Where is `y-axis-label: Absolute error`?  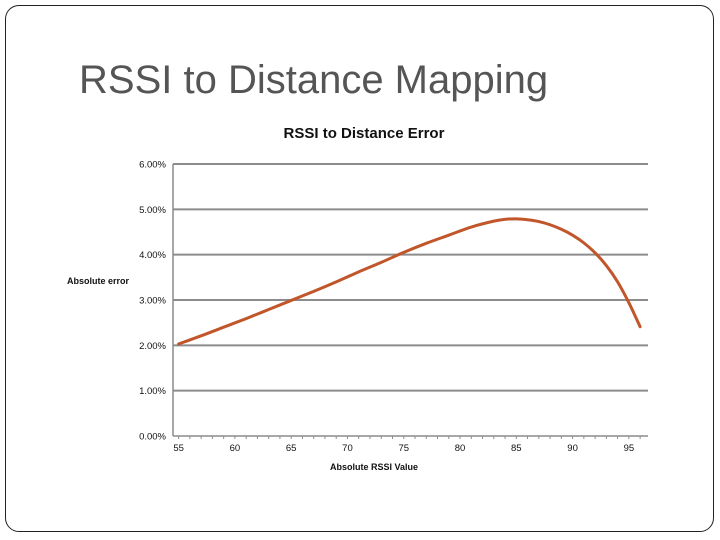
y-axis-label: Absolute error is located at coordinates (98, 281).